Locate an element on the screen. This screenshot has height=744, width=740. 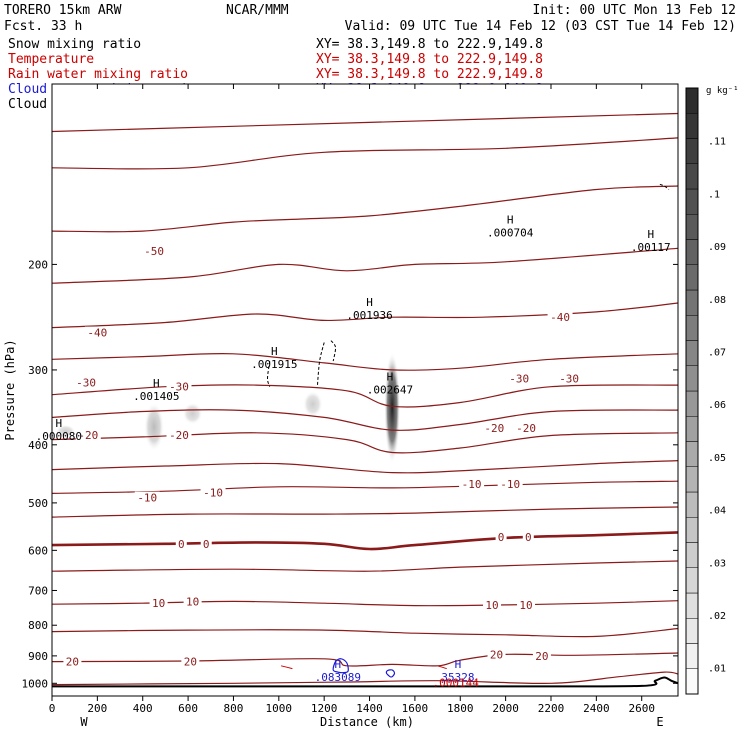
y-tick-label: 500 is located at coordinates (38, 503).